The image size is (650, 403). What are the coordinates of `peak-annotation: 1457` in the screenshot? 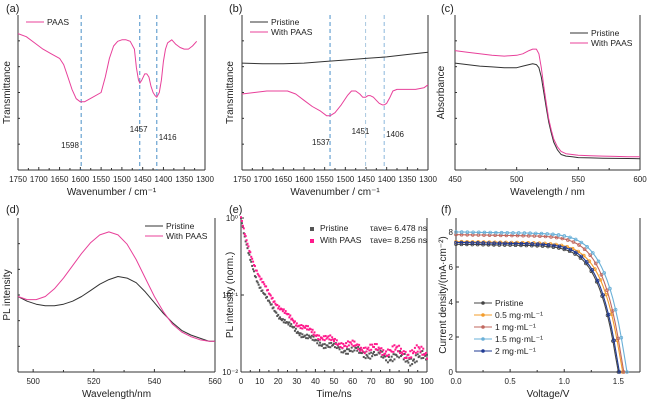 It's located at (139, 129).